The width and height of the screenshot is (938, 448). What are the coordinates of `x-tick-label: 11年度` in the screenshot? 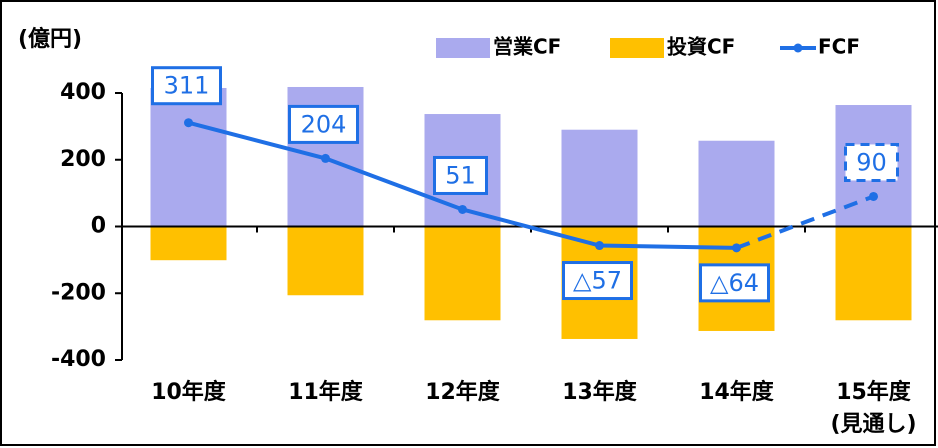 It's located at (326, 392).